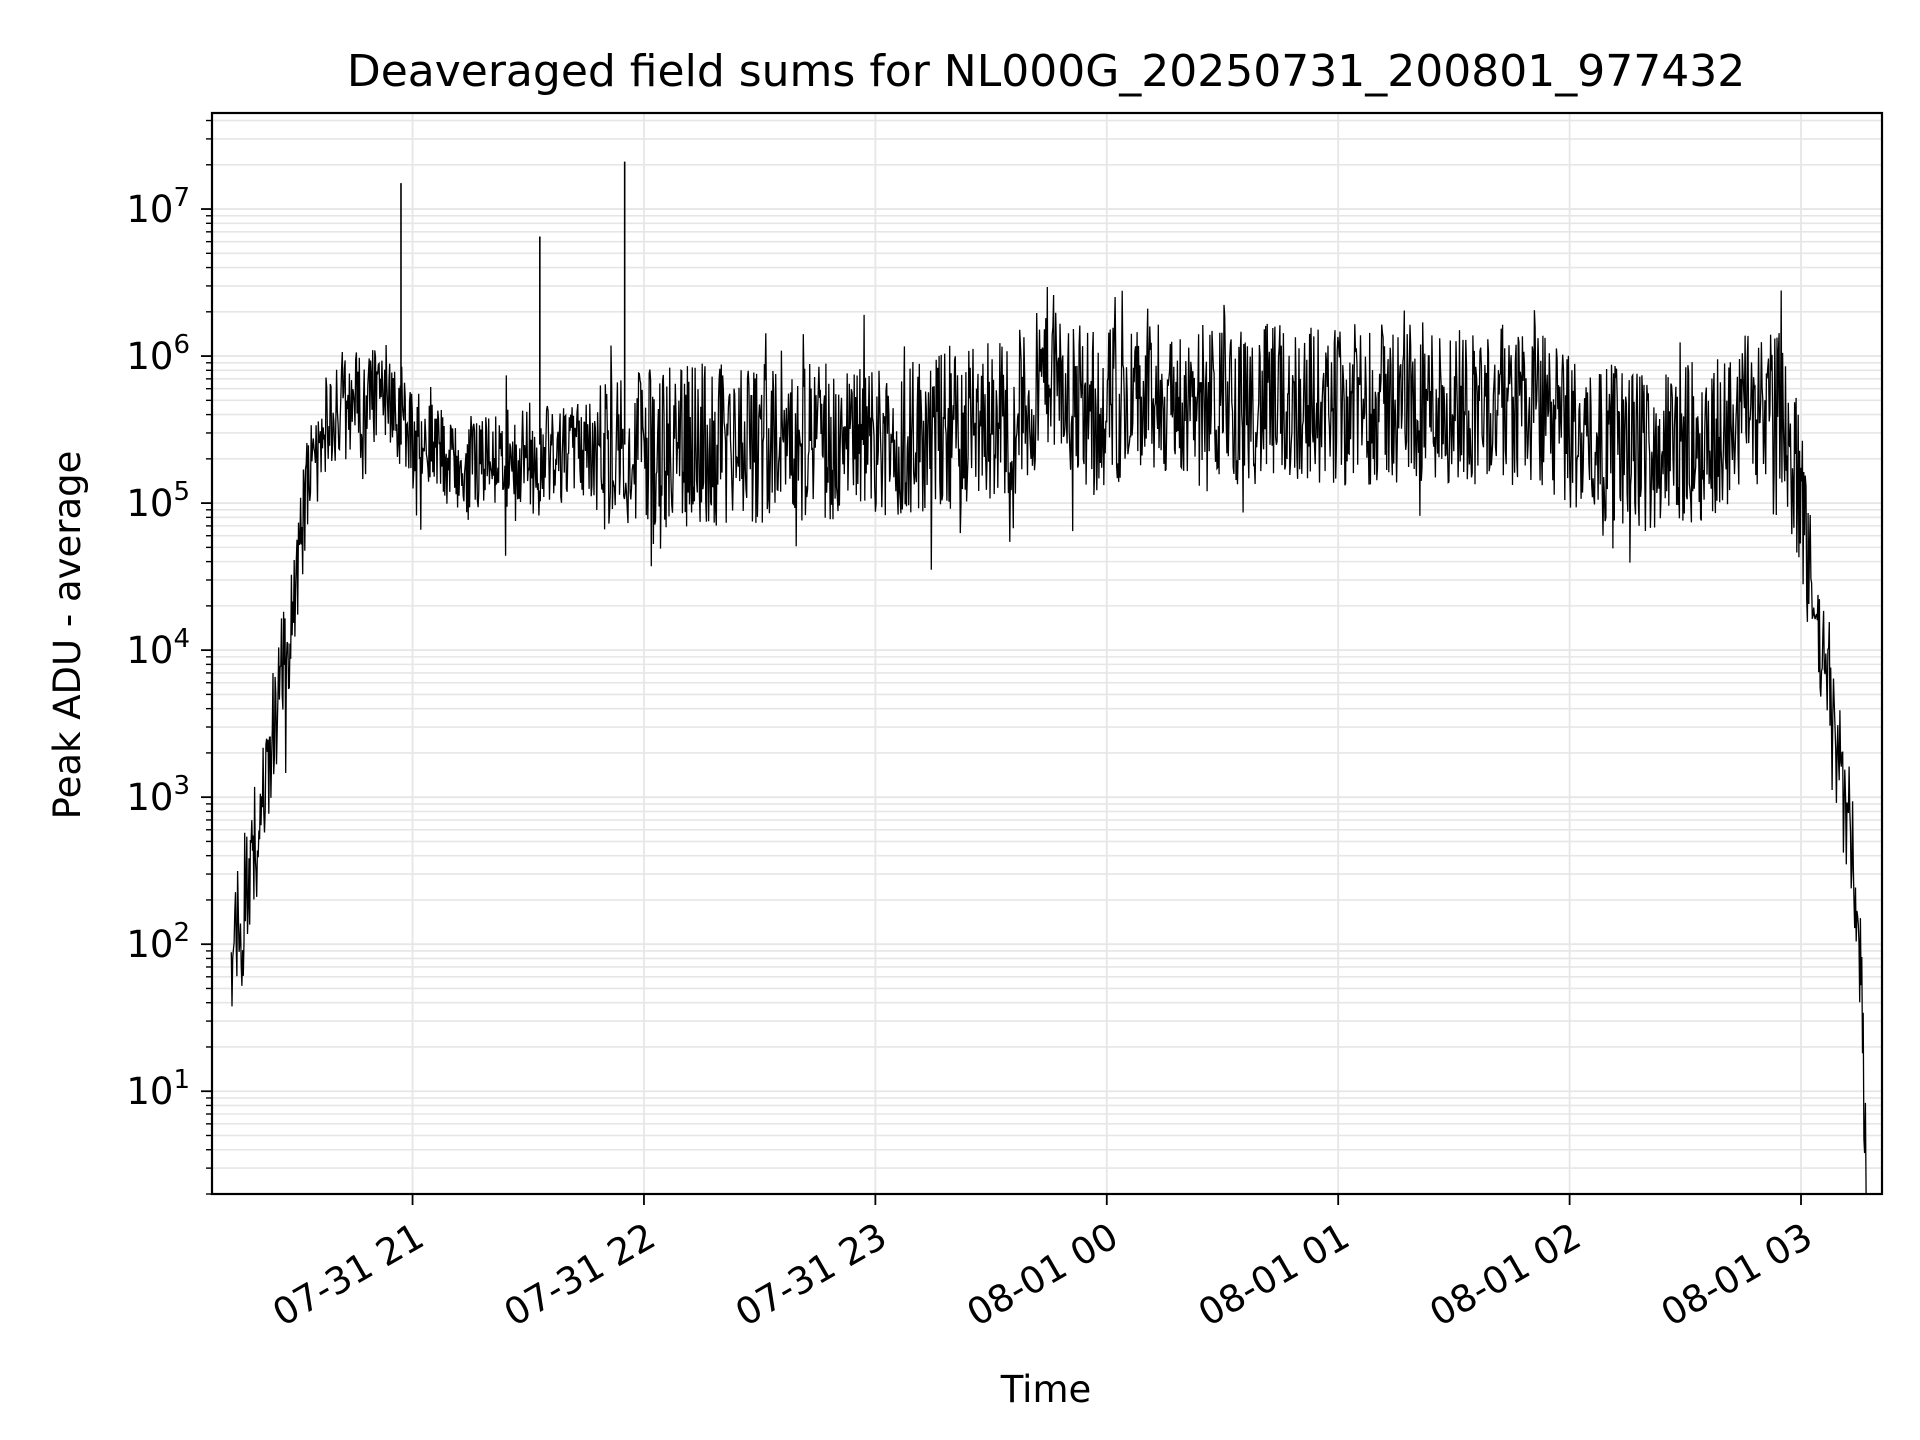 Image resolution: width=1920 pixels, height=1440 pixels. Describe the element at coordinates (158, 648) in the screenshot. I see `y-tick-label: 104` at that location.